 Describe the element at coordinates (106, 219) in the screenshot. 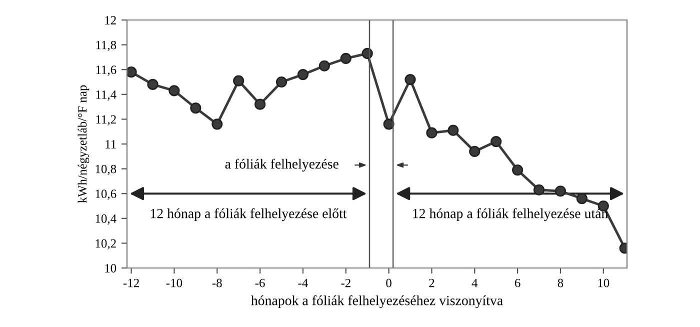

I see `y-tick-label: 10,4` at that location.